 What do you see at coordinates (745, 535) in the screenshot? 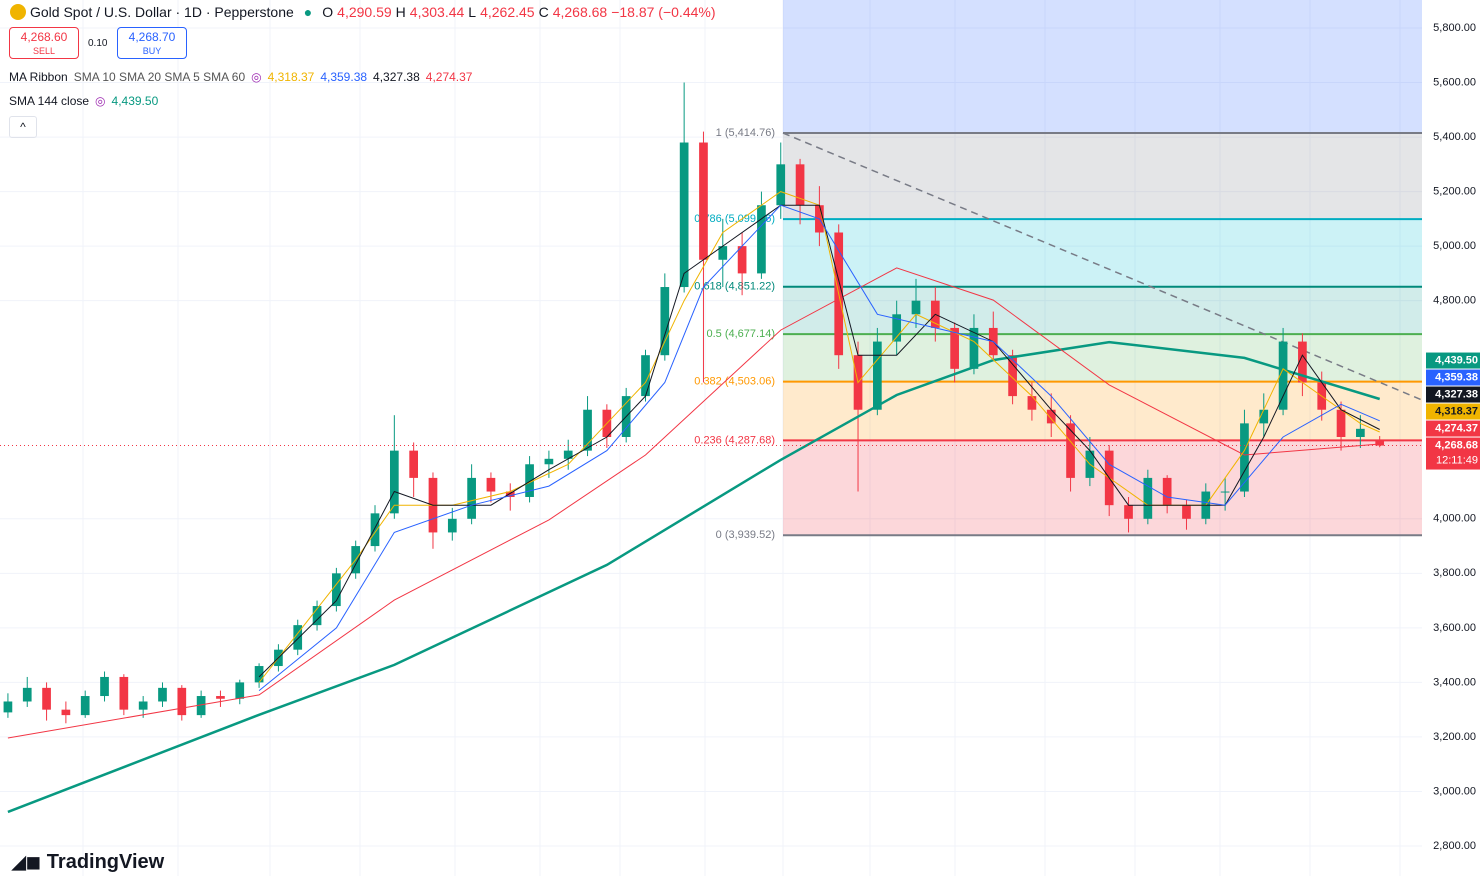
I see `fib-label: 0 (3,939.52)` at bounding box center [745, 535].